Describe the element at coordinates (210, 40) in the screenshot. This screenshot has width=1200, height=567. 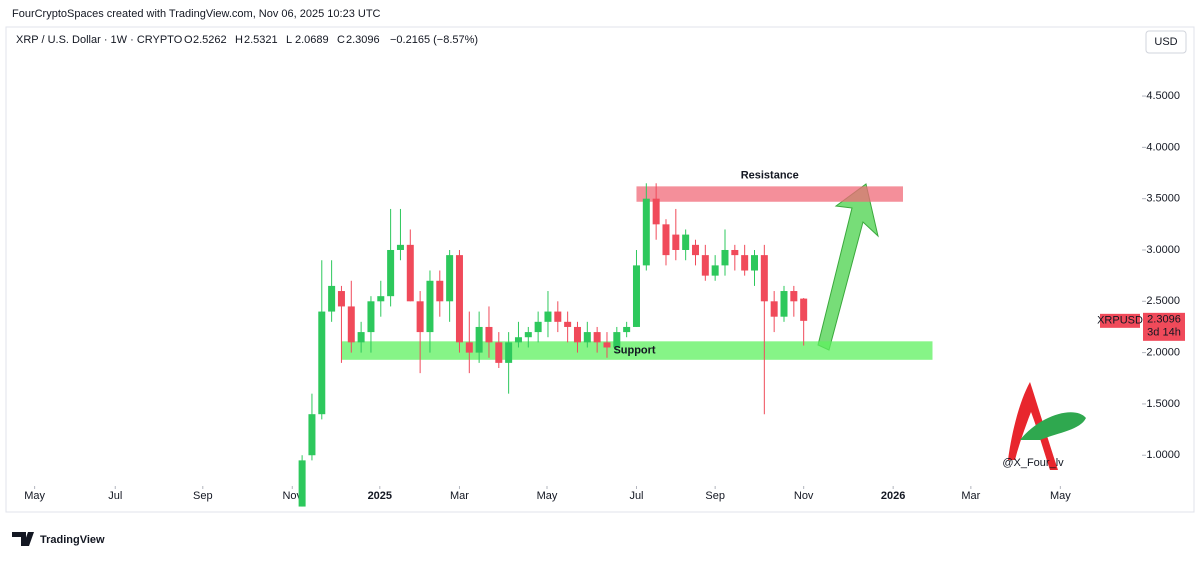
I see `ohlc-value: 2.5262` at that location.